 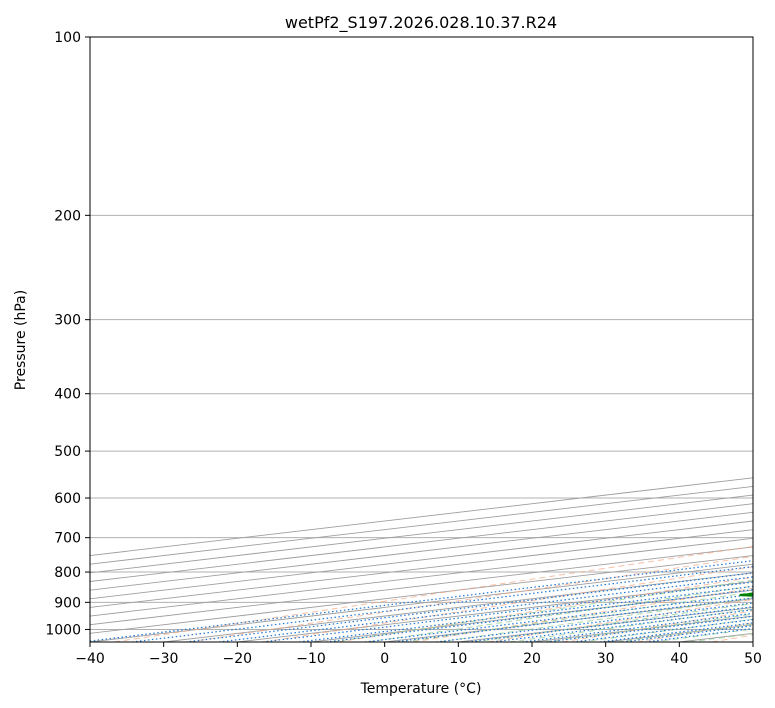 What do you see at coordinates (67, 334) in the screenshot?
I see `y-axis: 100 200 300 400 500 600 700 800 900 1000` at bounding box center [67, 334].